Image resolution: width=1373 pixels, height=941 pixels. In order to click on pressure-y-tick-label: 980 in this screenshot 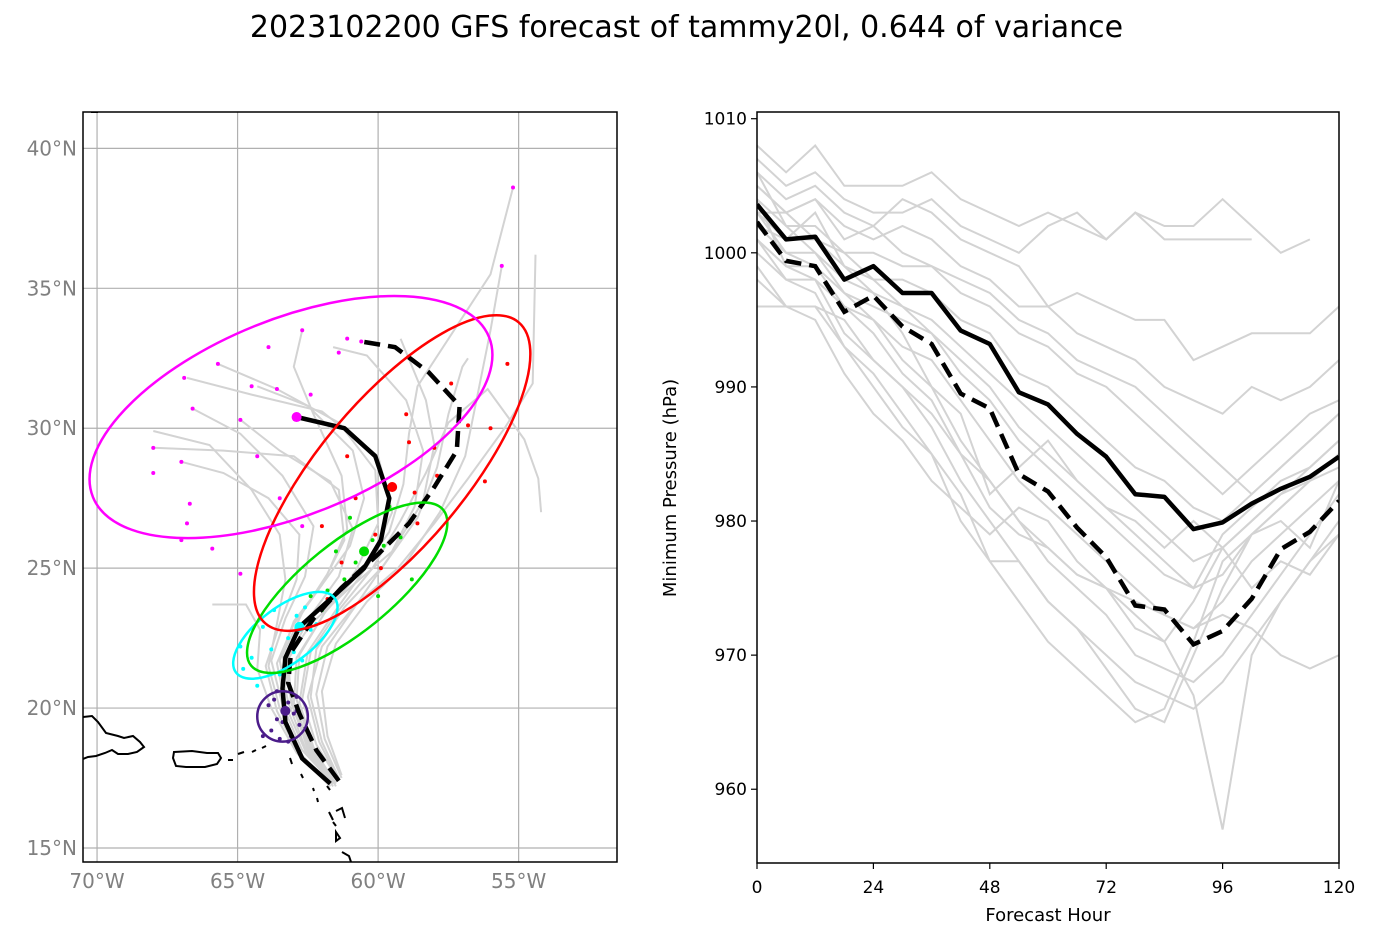, I will do `click(731, 522)`.